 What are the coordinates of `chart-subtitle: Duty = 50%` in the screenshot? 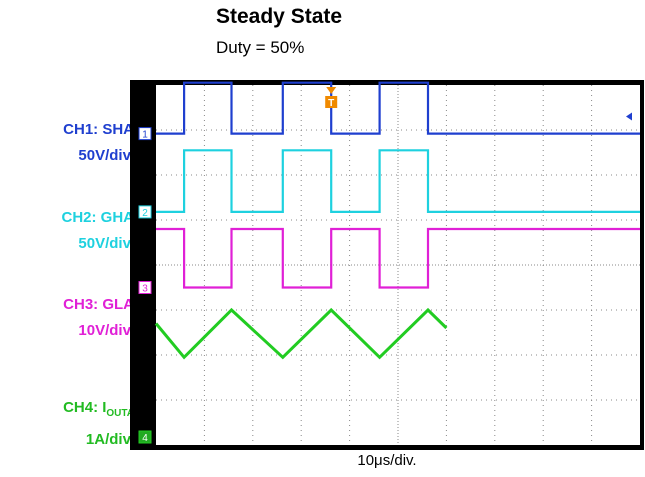 It's located at (260, 47).